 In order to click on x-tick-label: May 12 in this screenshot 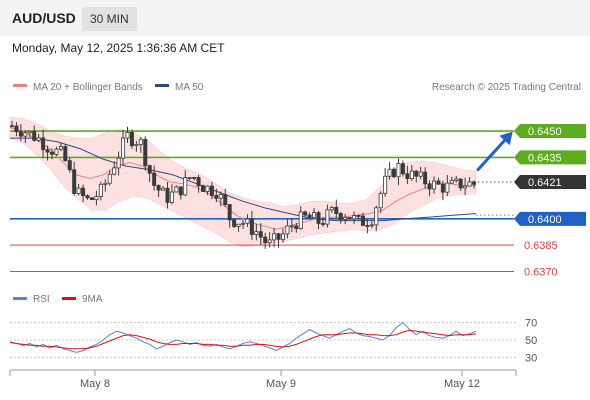, I will do `click(462, 384)`.